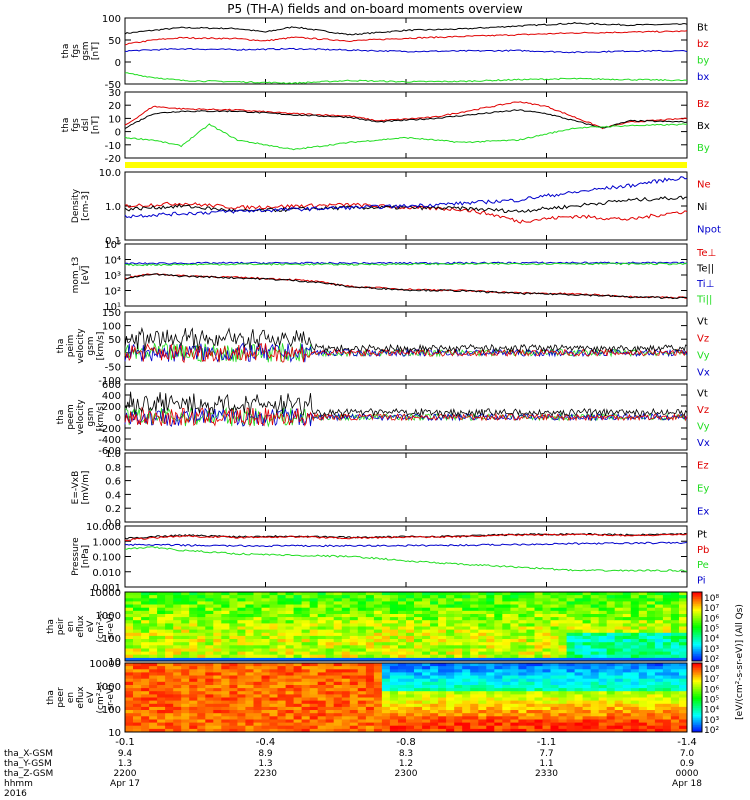  I want to click on ylabel-line: [eV], so click(86, 275).